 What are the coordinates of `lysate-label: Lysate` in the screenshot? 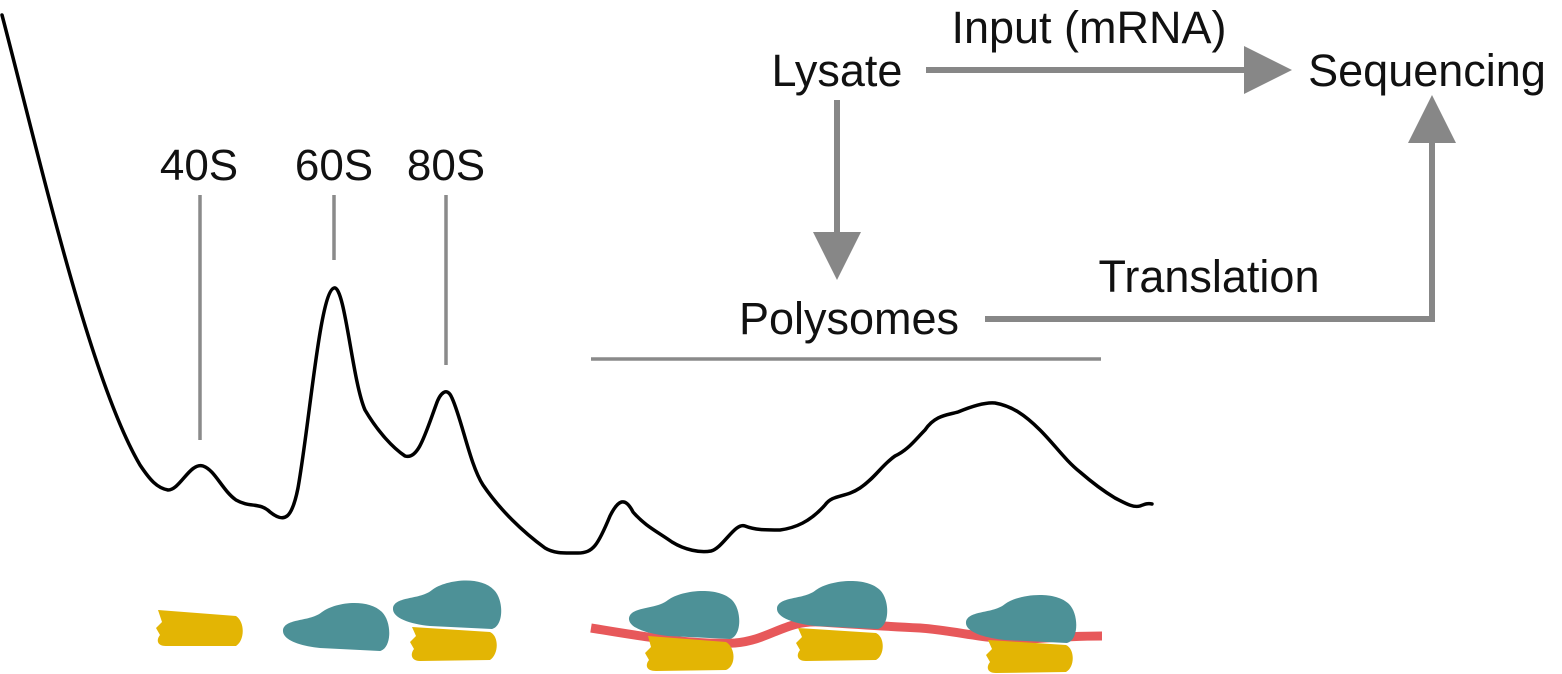 It's located at (837, 70).